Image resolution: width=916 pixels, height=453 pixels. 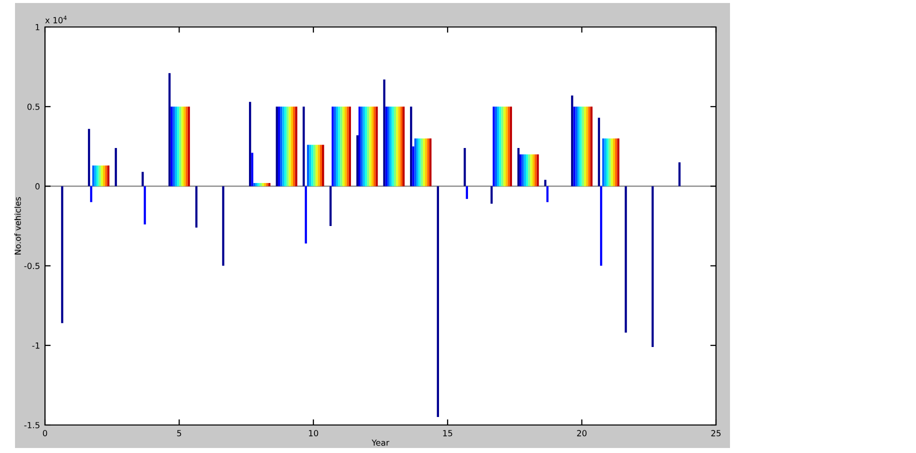 I want to click on x-tick-label: 20, so click(x=582, y=433).